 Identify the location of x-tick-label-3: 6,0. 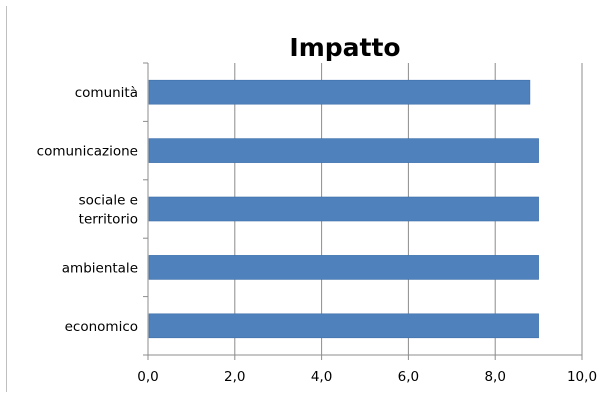
(408, 377).